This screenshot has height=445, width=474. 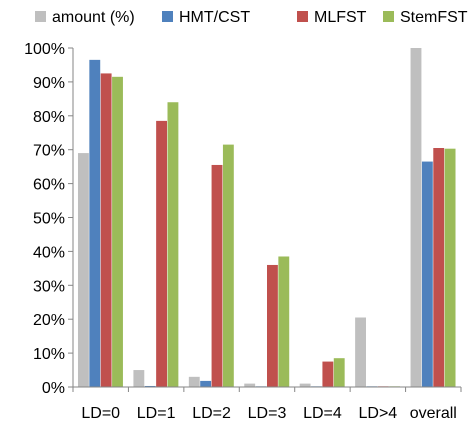 I want to click on x-tick-label: LD=2, so click(x=211, y=413).